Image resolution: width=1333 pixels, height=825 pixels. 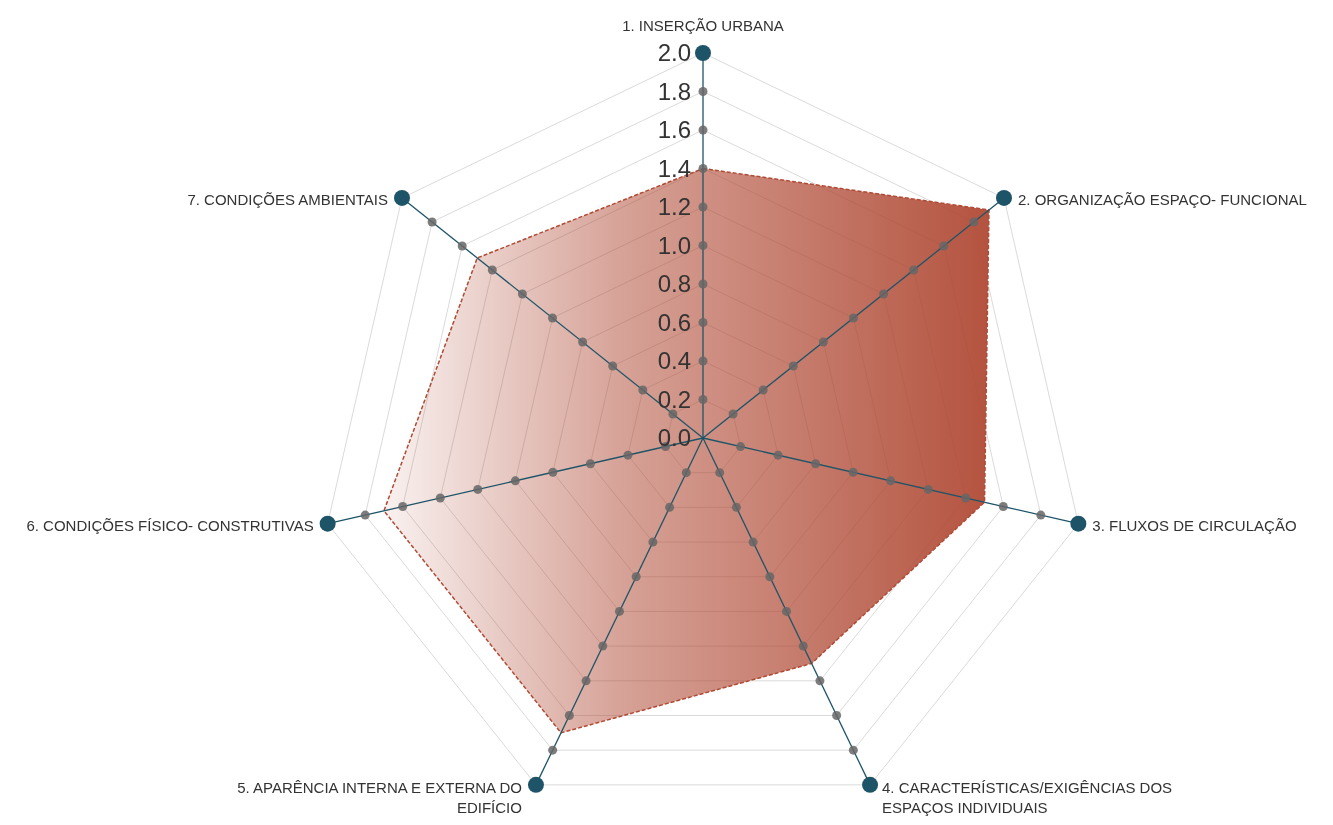 What do you see at coordinates (170, 525) in the screenshot?
I see `spoke-label: 6. CONDIÇÕES FÍSICO- CONSTRUTIVAS` at bounding box center [170, 525].